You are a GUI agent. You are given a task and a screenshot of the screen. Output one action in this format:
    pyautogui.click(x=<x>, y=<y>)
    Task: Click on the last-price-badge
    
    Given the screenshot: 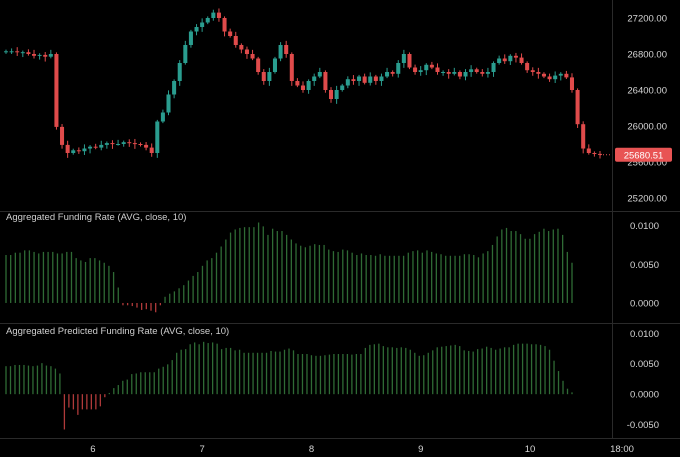 What is the action you would take?
    pyautogui.click(x=643, y=154)
    